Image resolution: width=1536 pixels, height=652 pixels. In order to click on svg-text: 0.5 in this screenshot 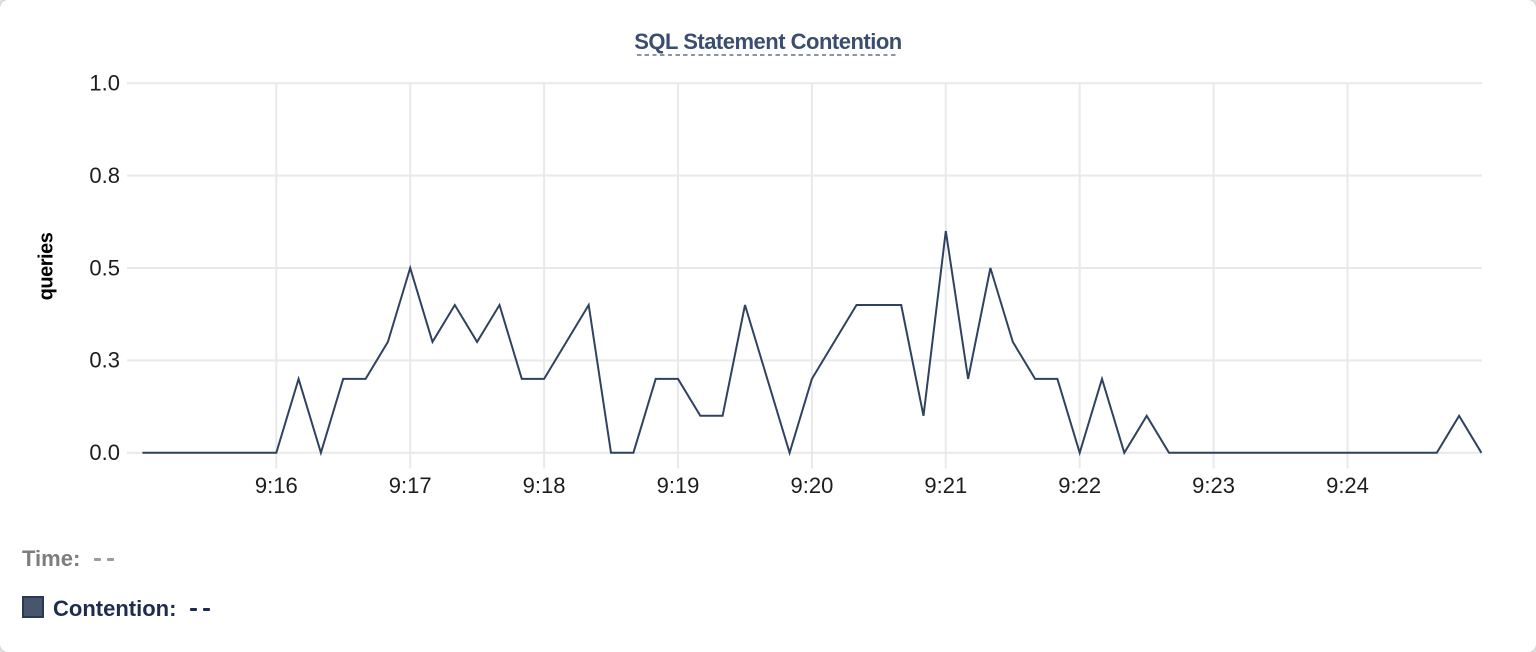, I will do `click(104, 267)`.